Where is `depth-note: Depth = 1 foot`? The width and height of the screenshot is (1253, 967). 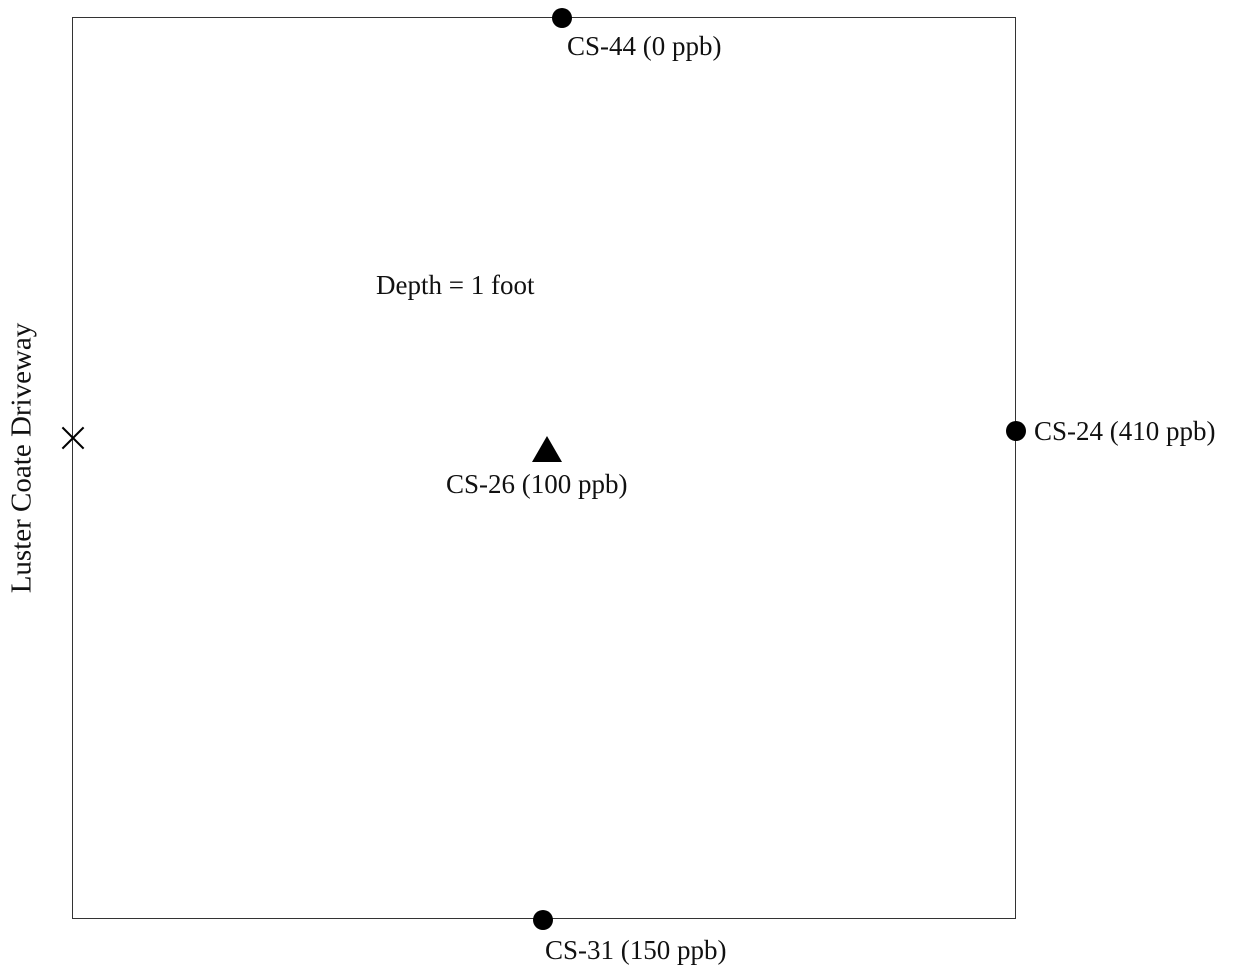 depth-note: Depth = 1 foot is located at coordinates (455, 285).